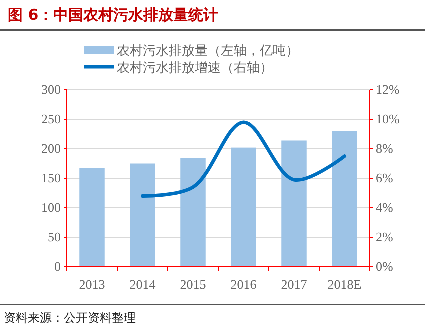 The image size is (425, 335). I want to click on x-tick-label: 2018E, so click(345, 284).